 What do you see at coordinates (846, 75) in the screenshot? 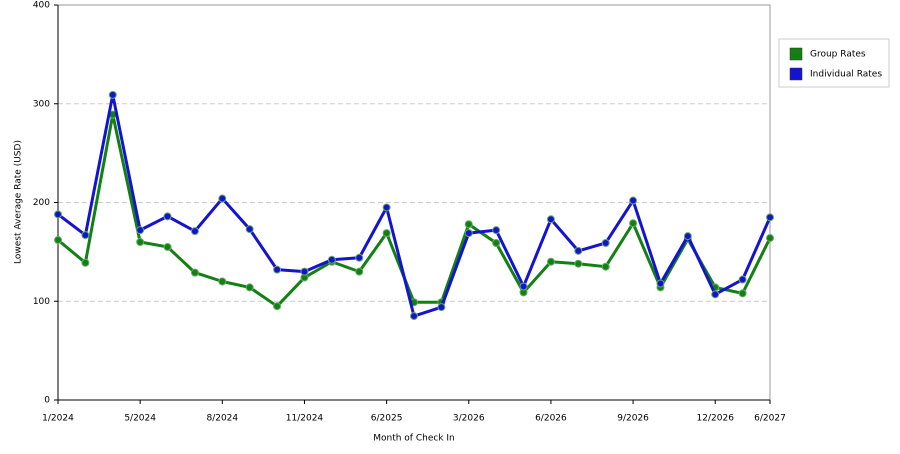
I see `legend-label: Individual Rates` at bounding box center [846, 75].